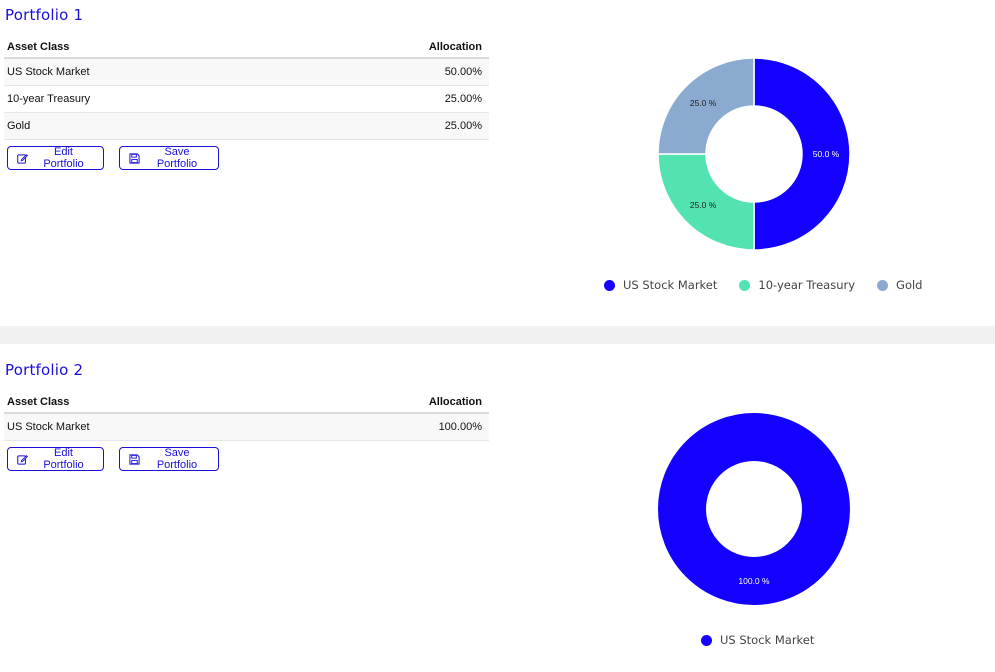  I want to click on slice-gold, so click(706, 106).